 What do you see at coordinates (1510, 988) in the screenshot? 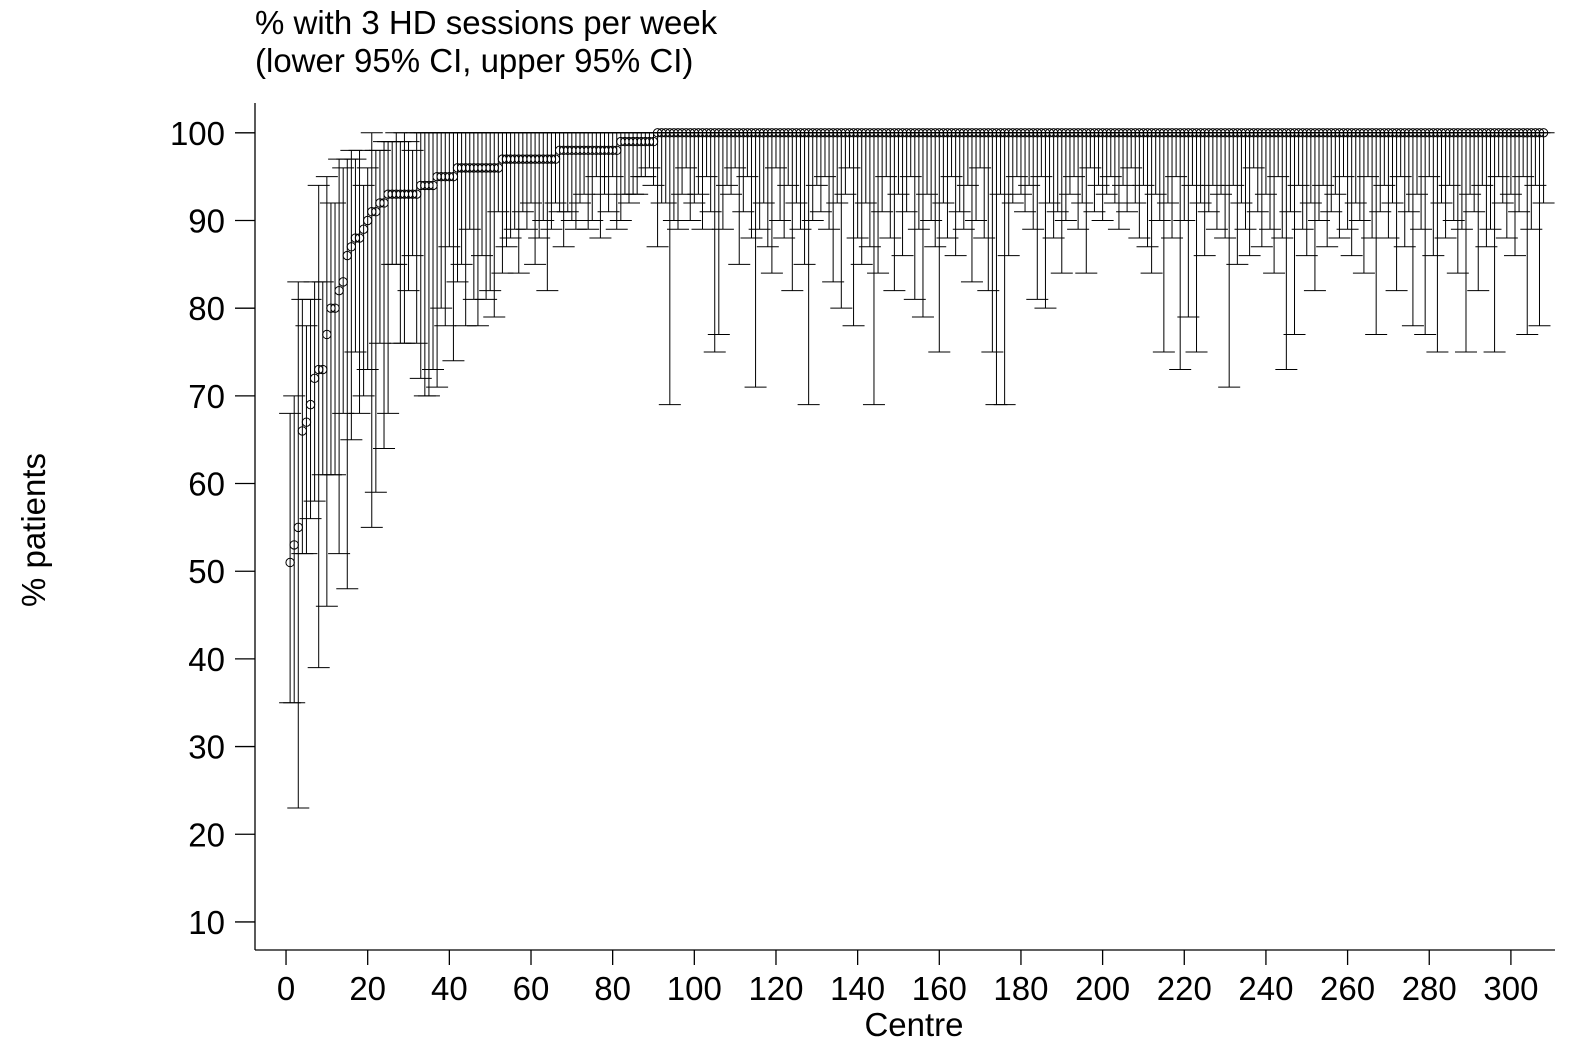
I see `x-tick-label: 300` at bounding box center [1510, 988].